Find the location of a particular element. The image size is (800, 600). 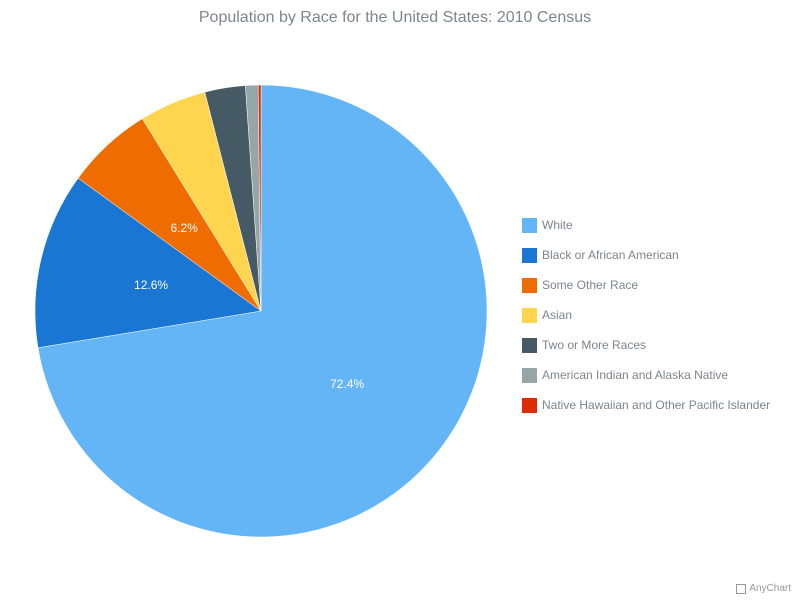

legend-item: Asian is located at coordinates (646, 323).